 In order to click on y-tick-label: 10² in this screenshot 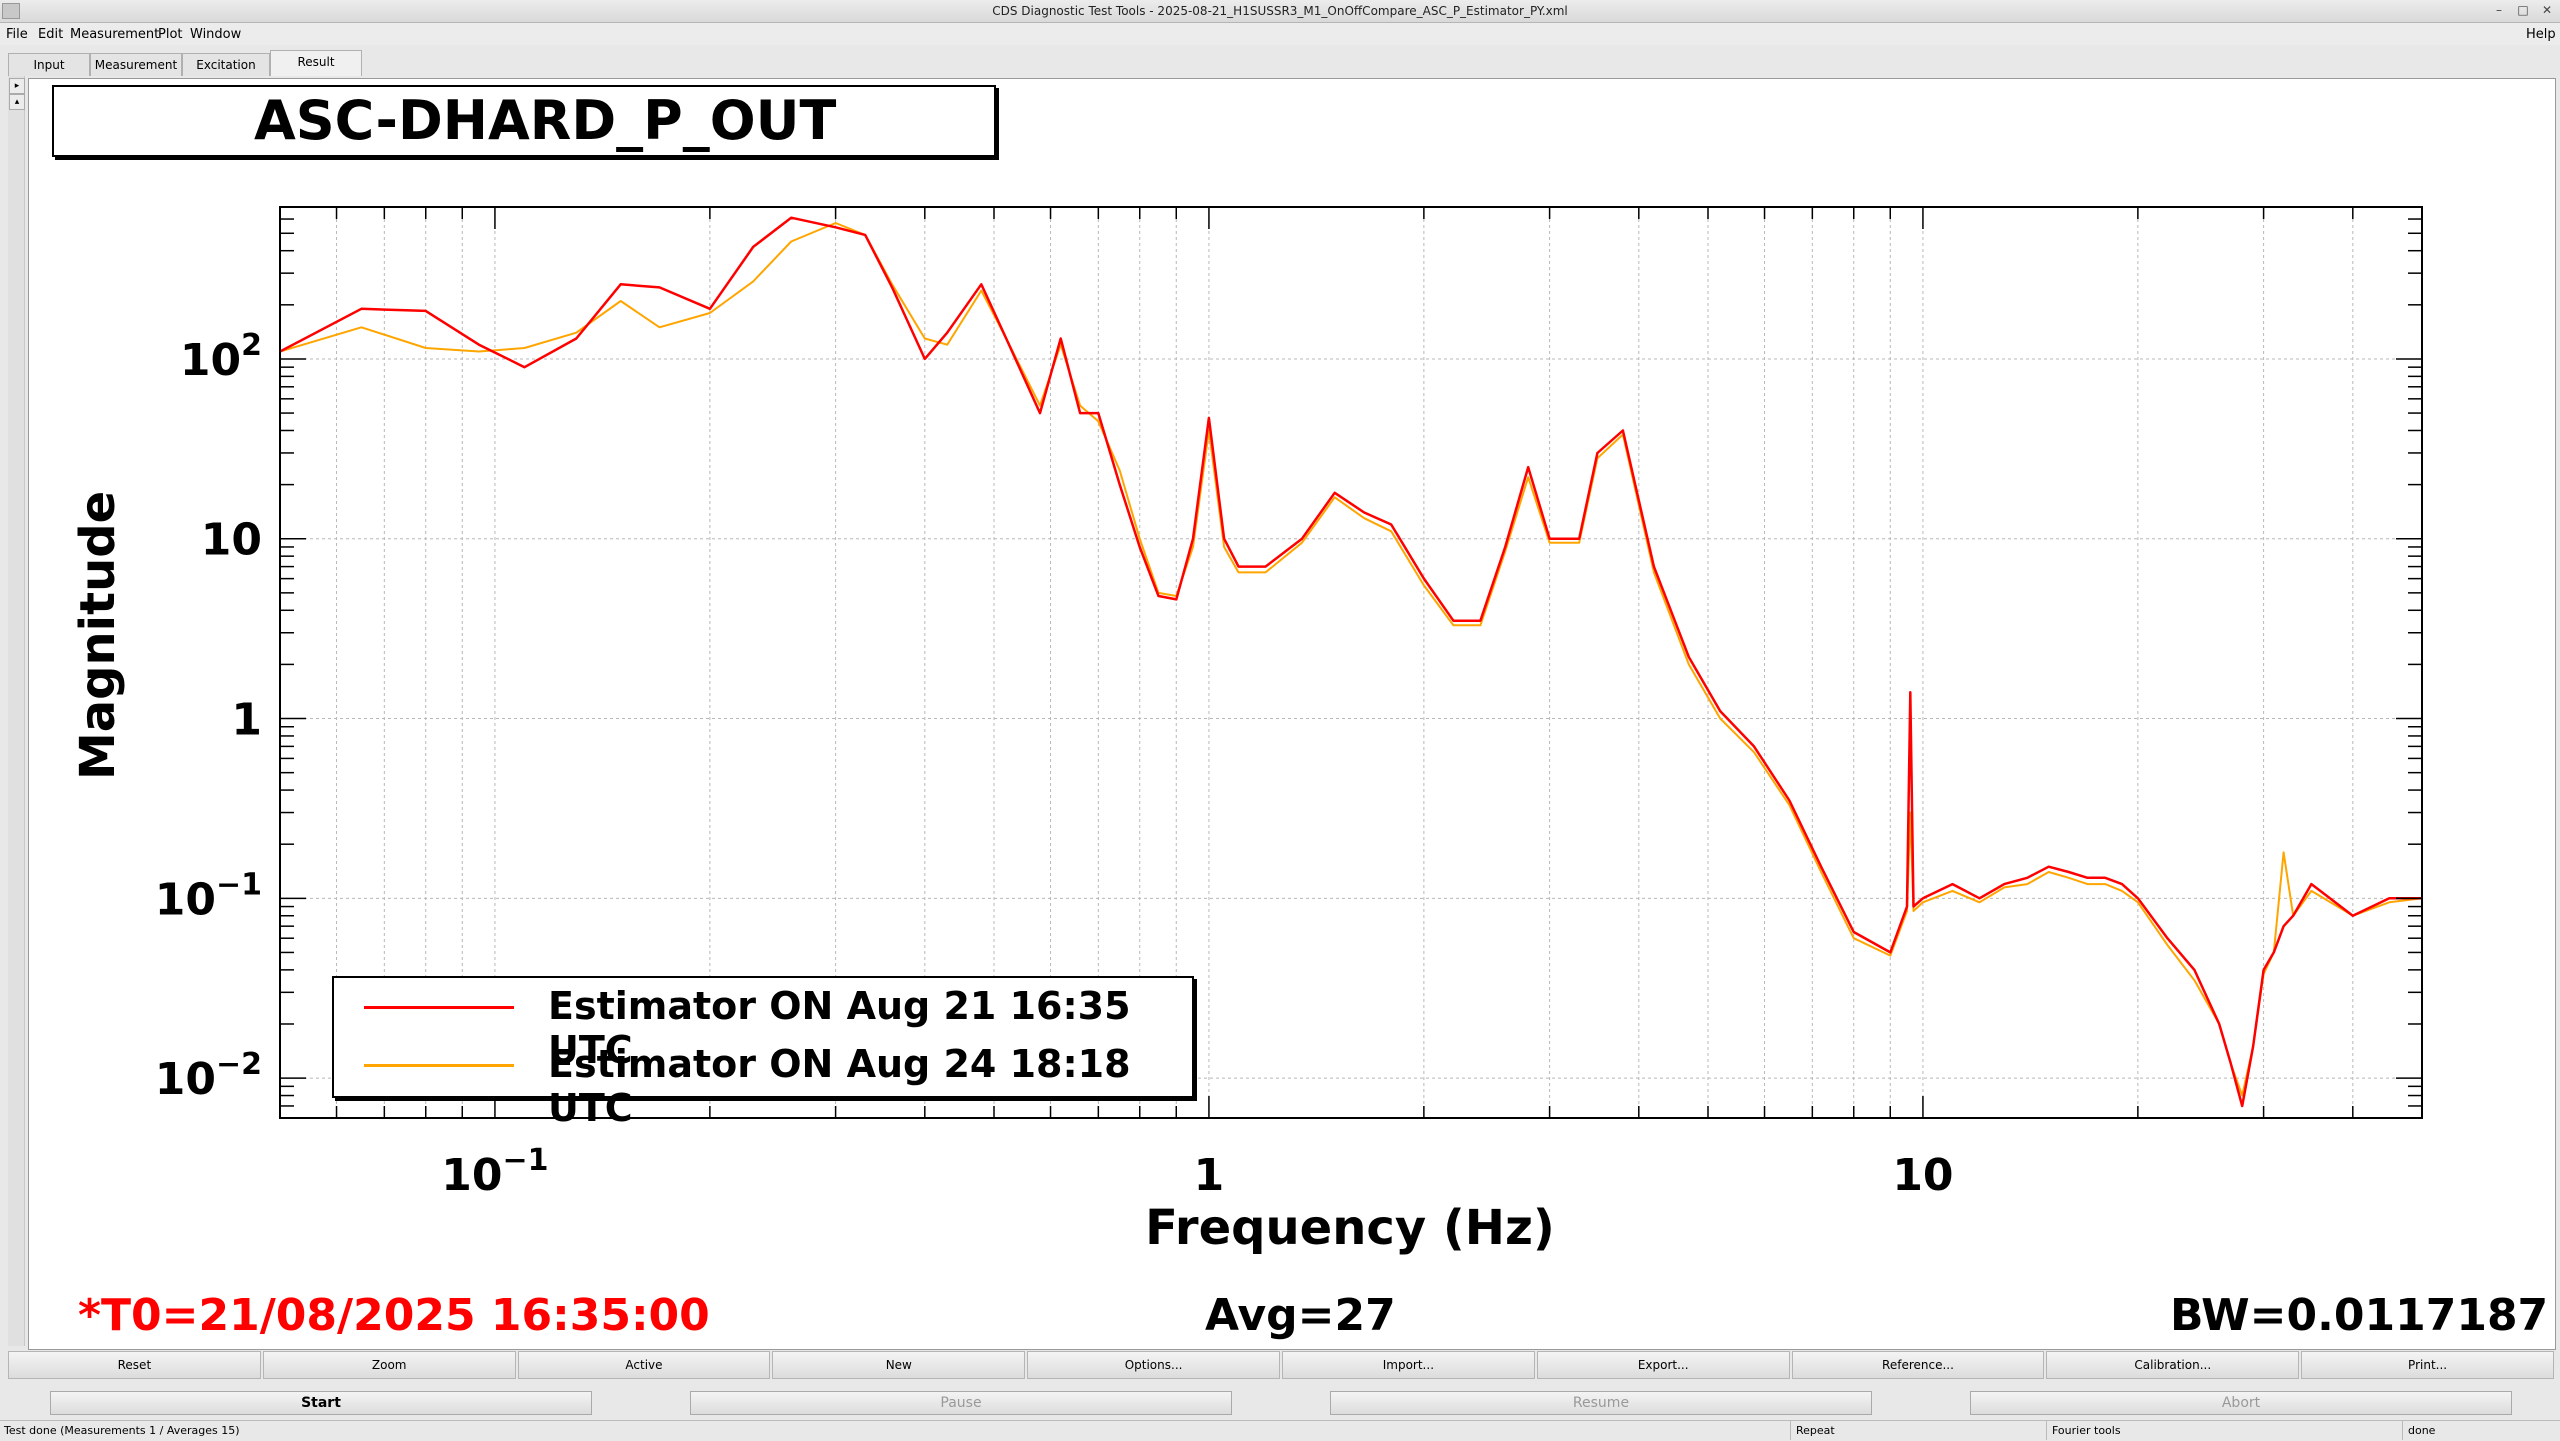, I will do `click(221, 357)`.